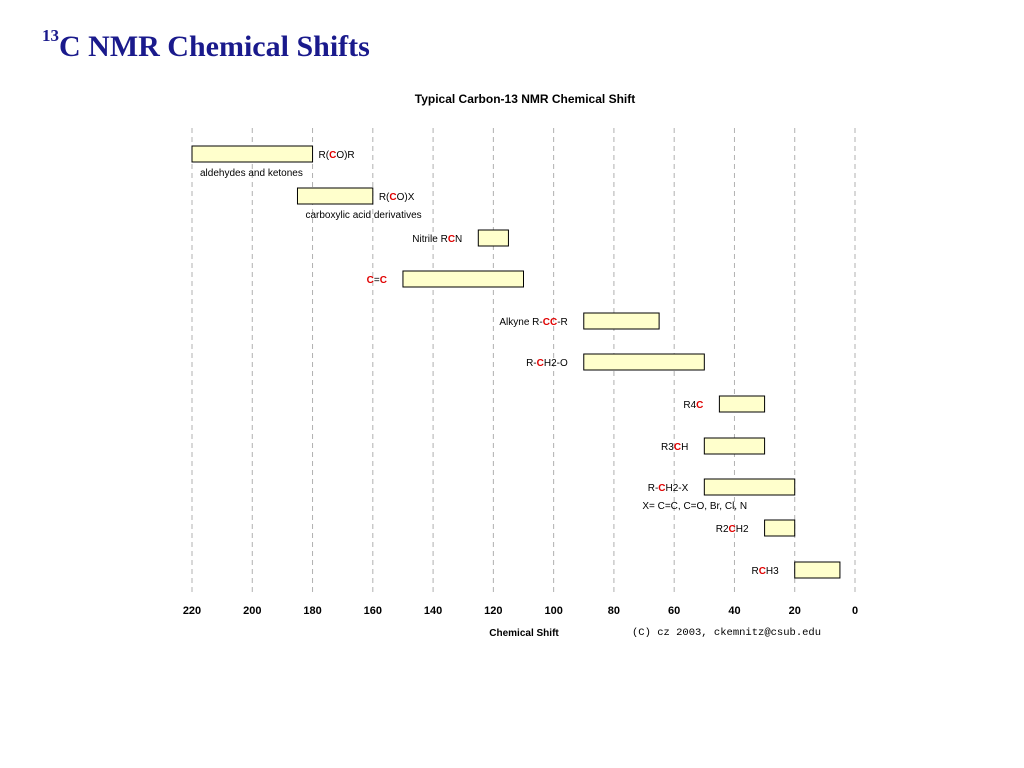 Image resolution: width=1024 pixels, height=768 pixels. I want to click on bar-sublabel: aldehydes and ketones, so click(251, 173).